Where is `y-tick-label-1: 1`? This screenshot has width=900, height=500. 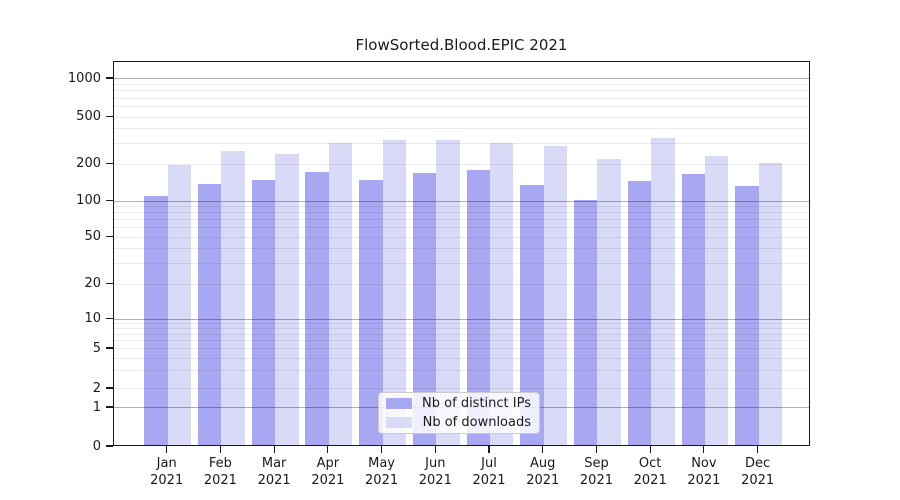
y-tick-label-1: 1 is located at coordinates (96, 407).